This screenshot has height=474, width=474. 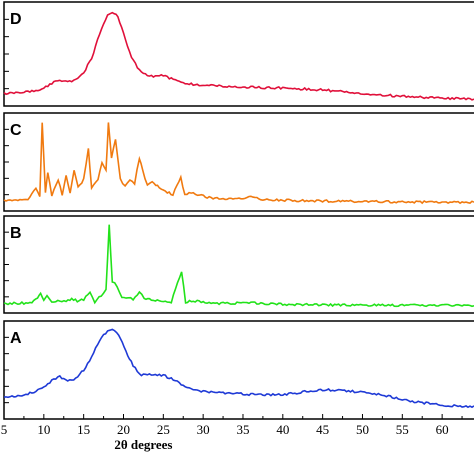 I want to click on x-tick-label: 45, so click(x=322, y=429).